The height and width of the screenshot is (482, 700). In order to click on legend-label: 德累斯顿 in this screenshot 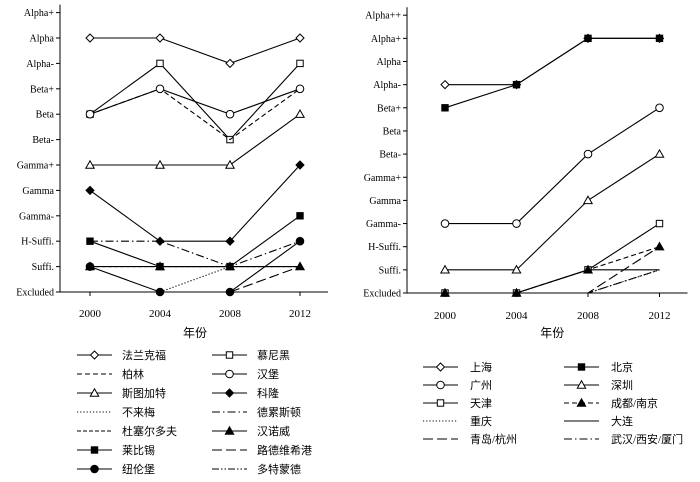, I will do `click(279, 412)`.